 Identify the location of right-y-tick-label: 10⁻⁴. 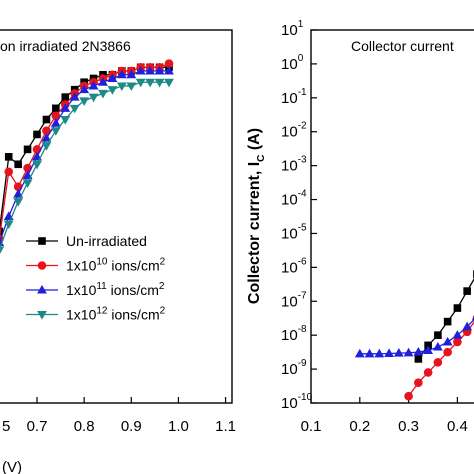
(294, 199).